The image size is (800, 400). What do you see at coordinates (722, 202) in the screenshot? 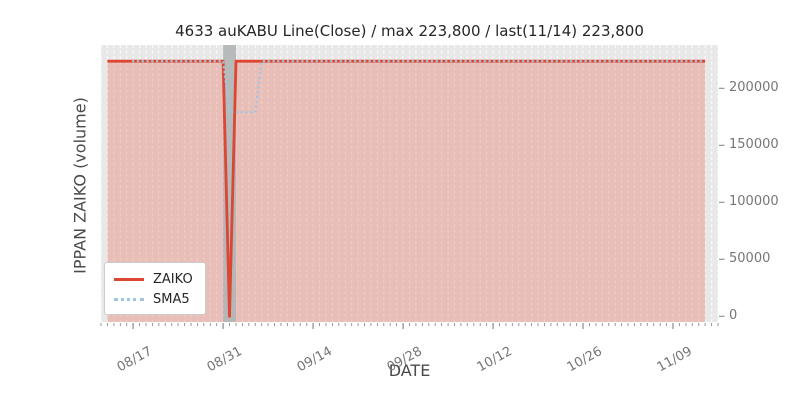
I see `y-axis-ticks` at bounding box center [722, 202].